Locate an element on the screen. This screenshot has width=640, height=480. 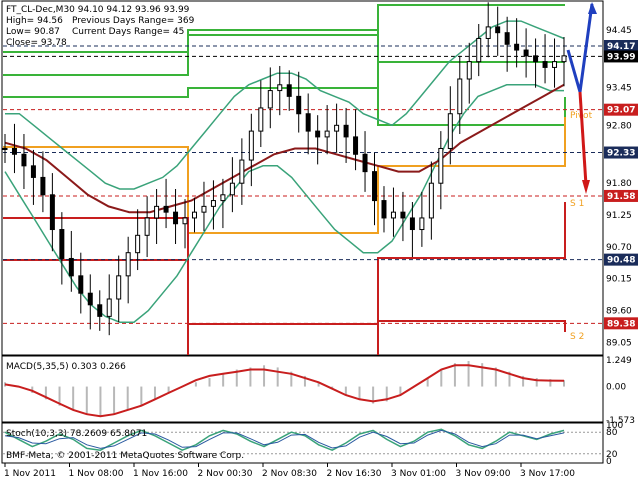
macd-tick-label: -1.573 is located at coordinates (620, 421).